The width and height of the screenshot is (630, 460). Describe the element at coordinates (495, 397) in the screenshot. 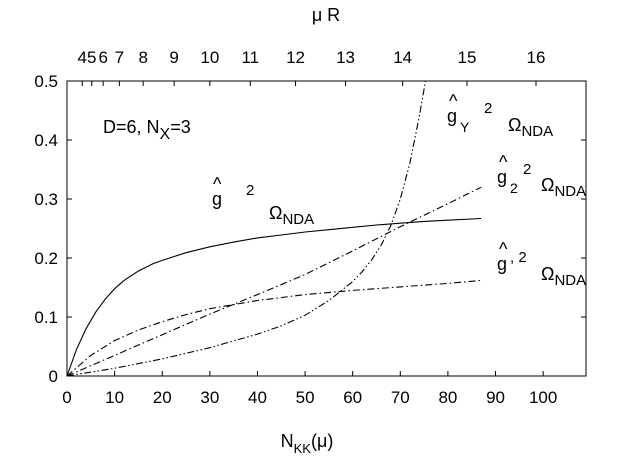

I see `x-tick-label: 90` at that location.